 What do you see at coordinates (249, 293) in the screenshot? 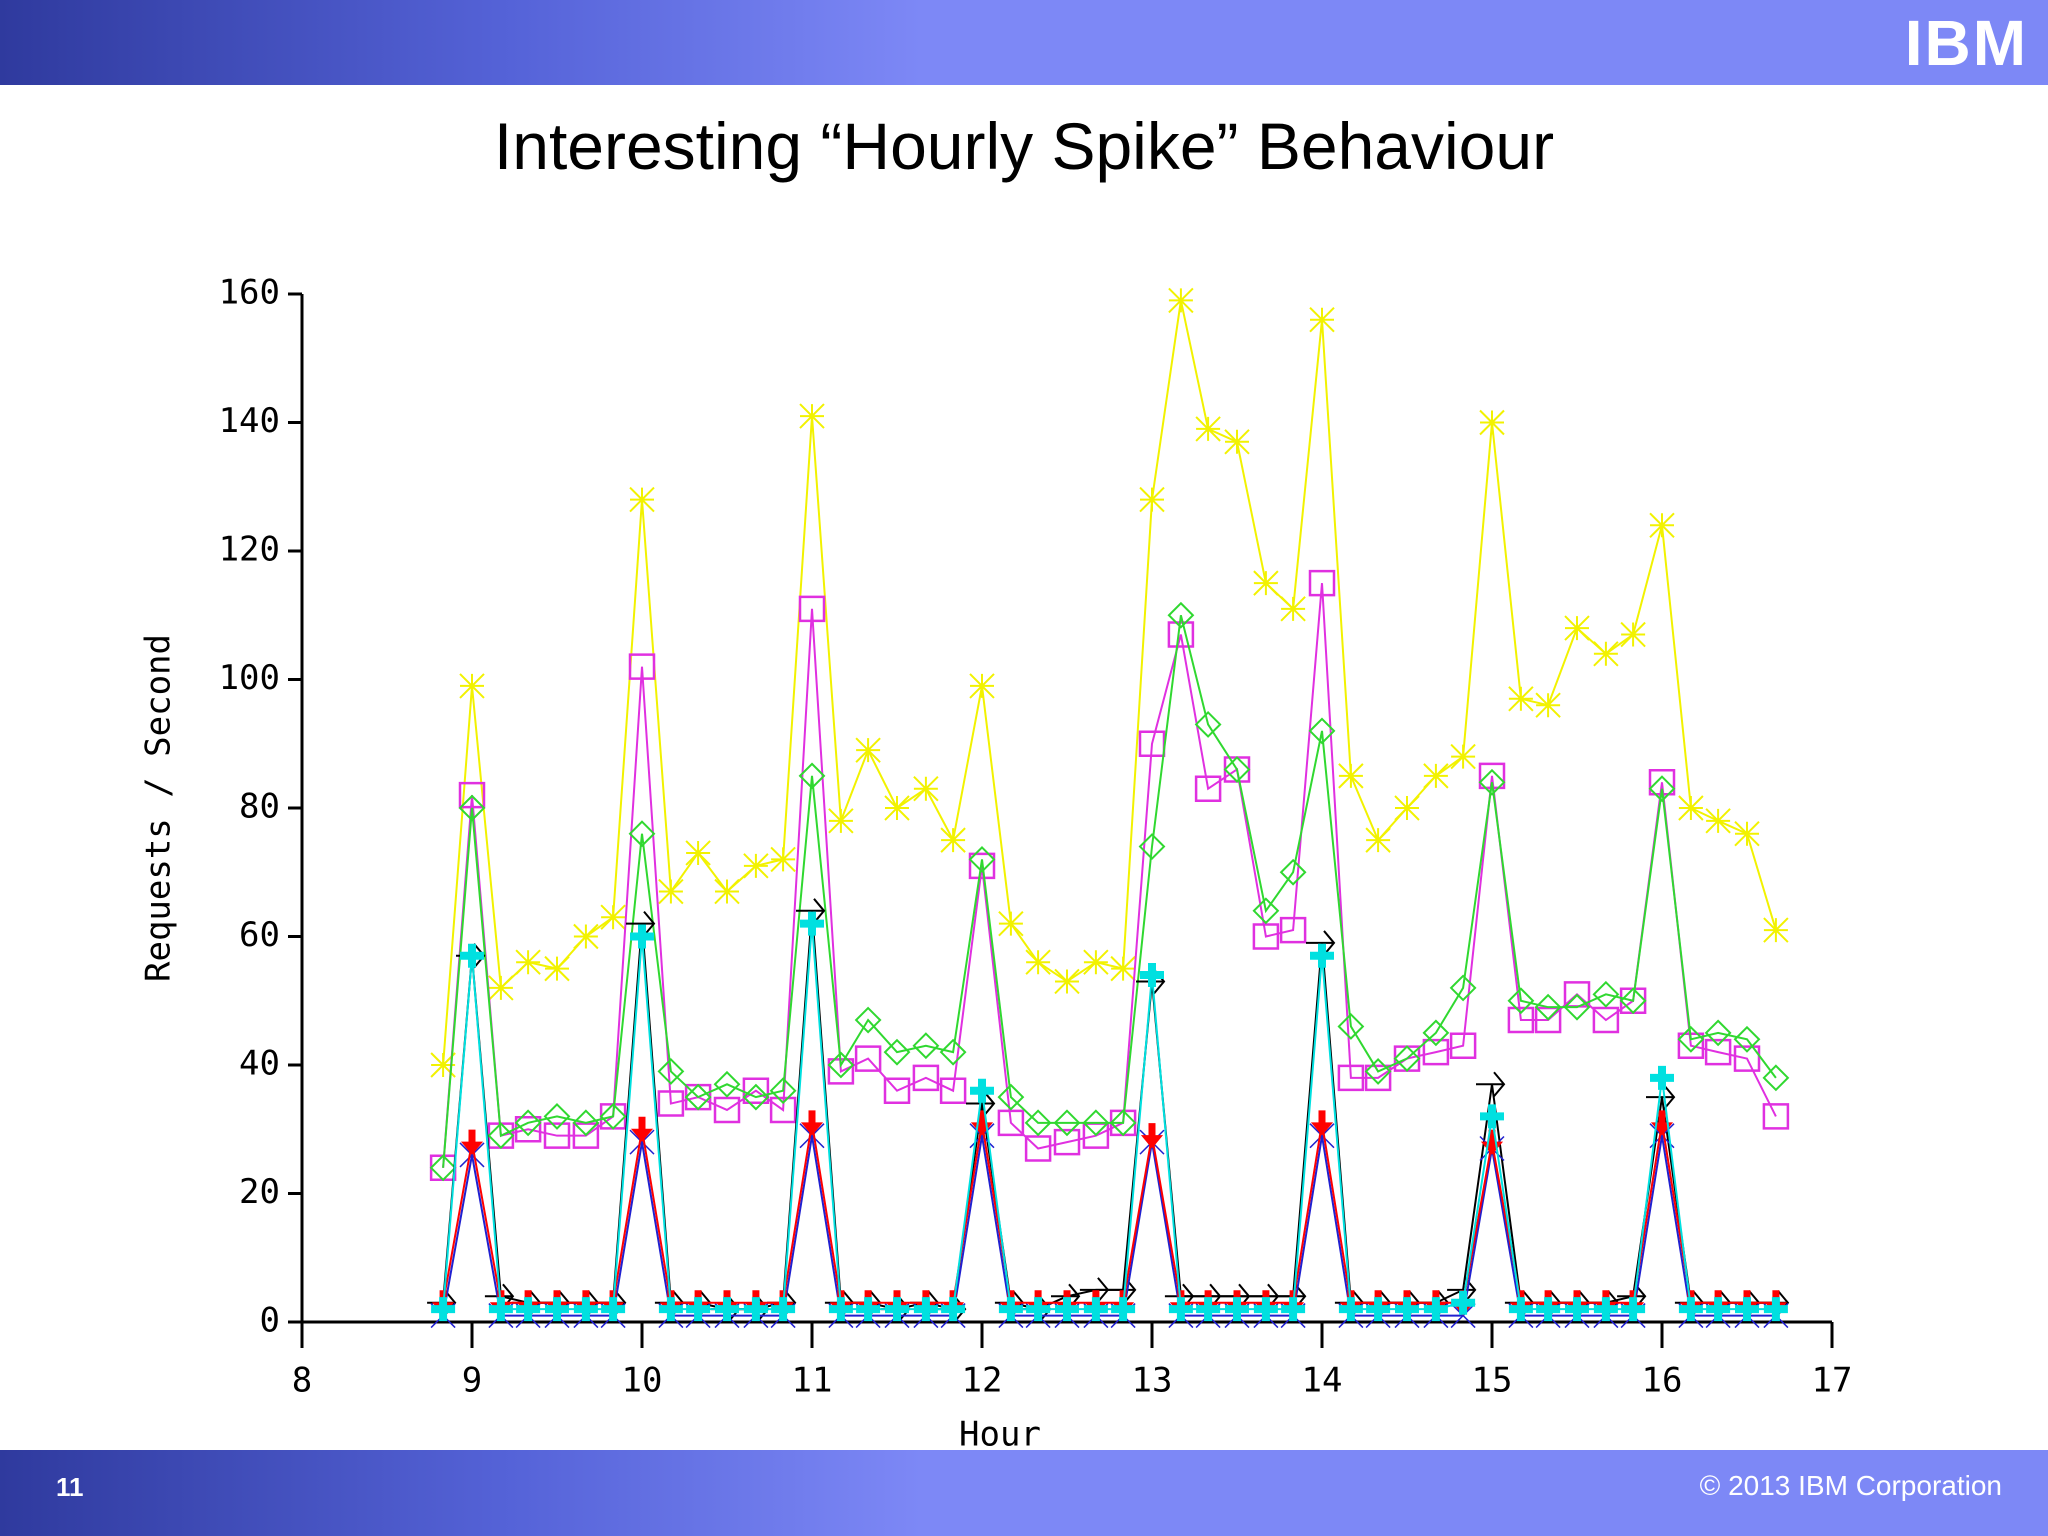
I see `y-tick-label: 160` at bounding box center [249, 293].